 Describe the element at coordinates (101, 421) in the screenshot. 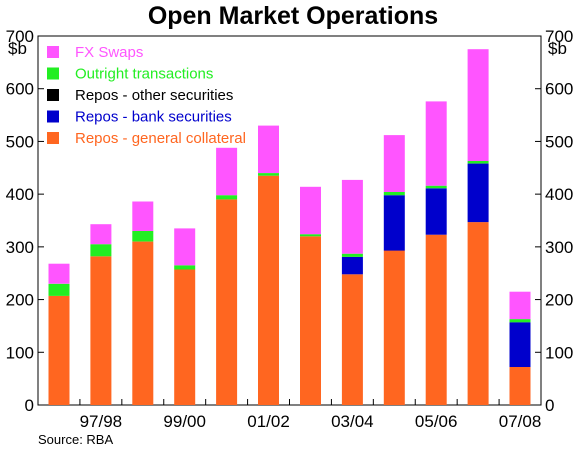

I see `x-tick-label: 97/98` at that location.